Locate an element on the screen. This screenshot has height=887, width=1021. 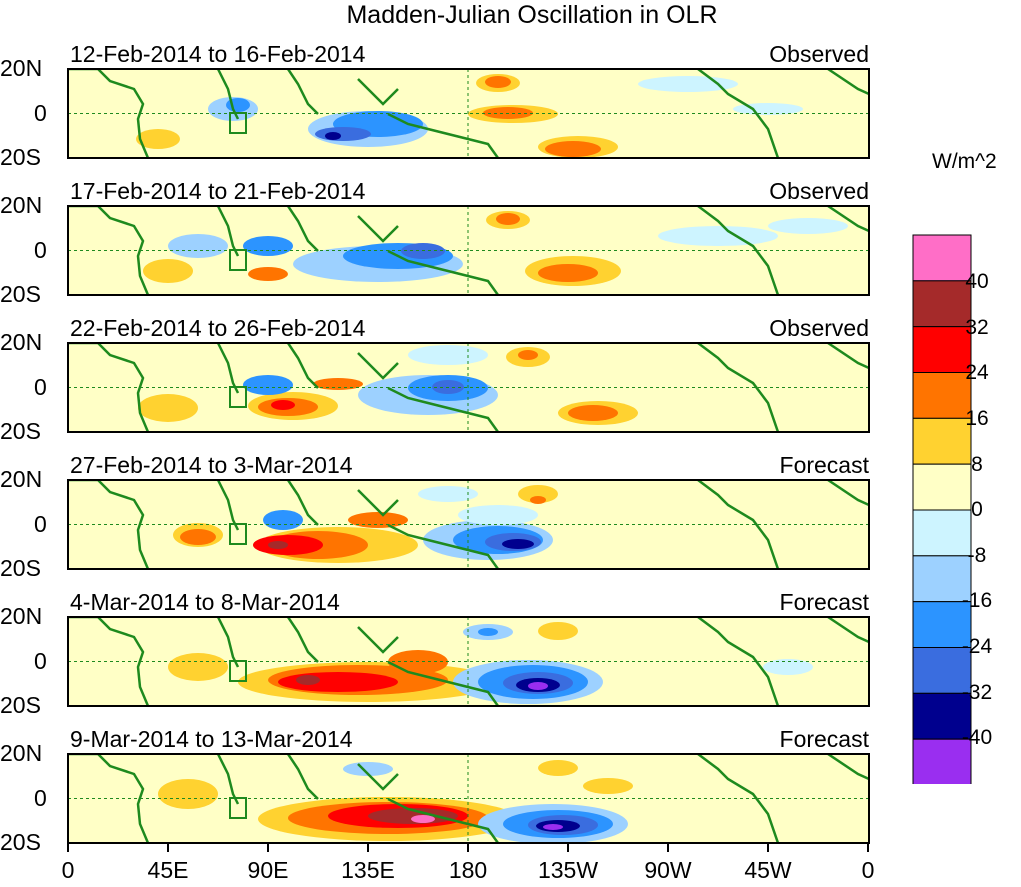
panel-5-type: Forecast is located at coordinates (824, 602).